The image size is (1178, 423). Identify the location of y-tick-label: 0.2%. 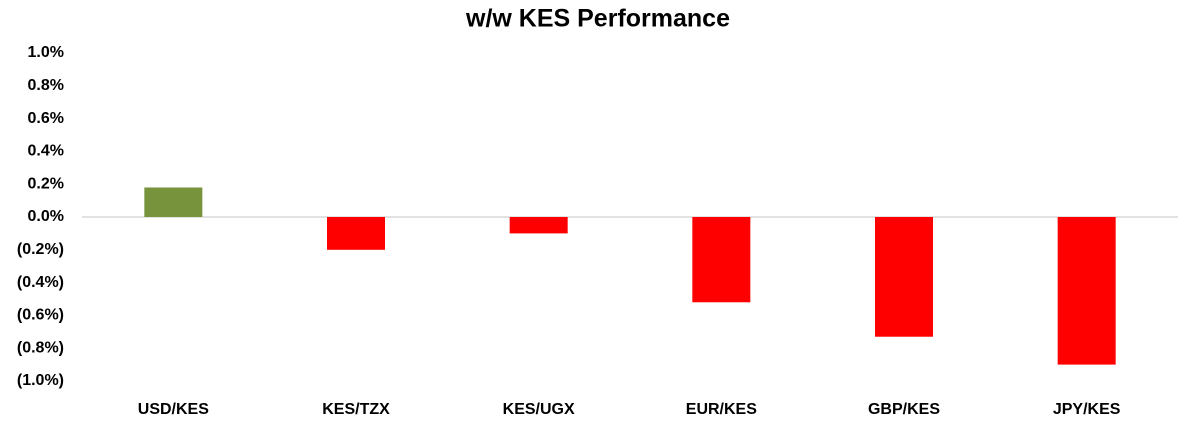
(46, 183).